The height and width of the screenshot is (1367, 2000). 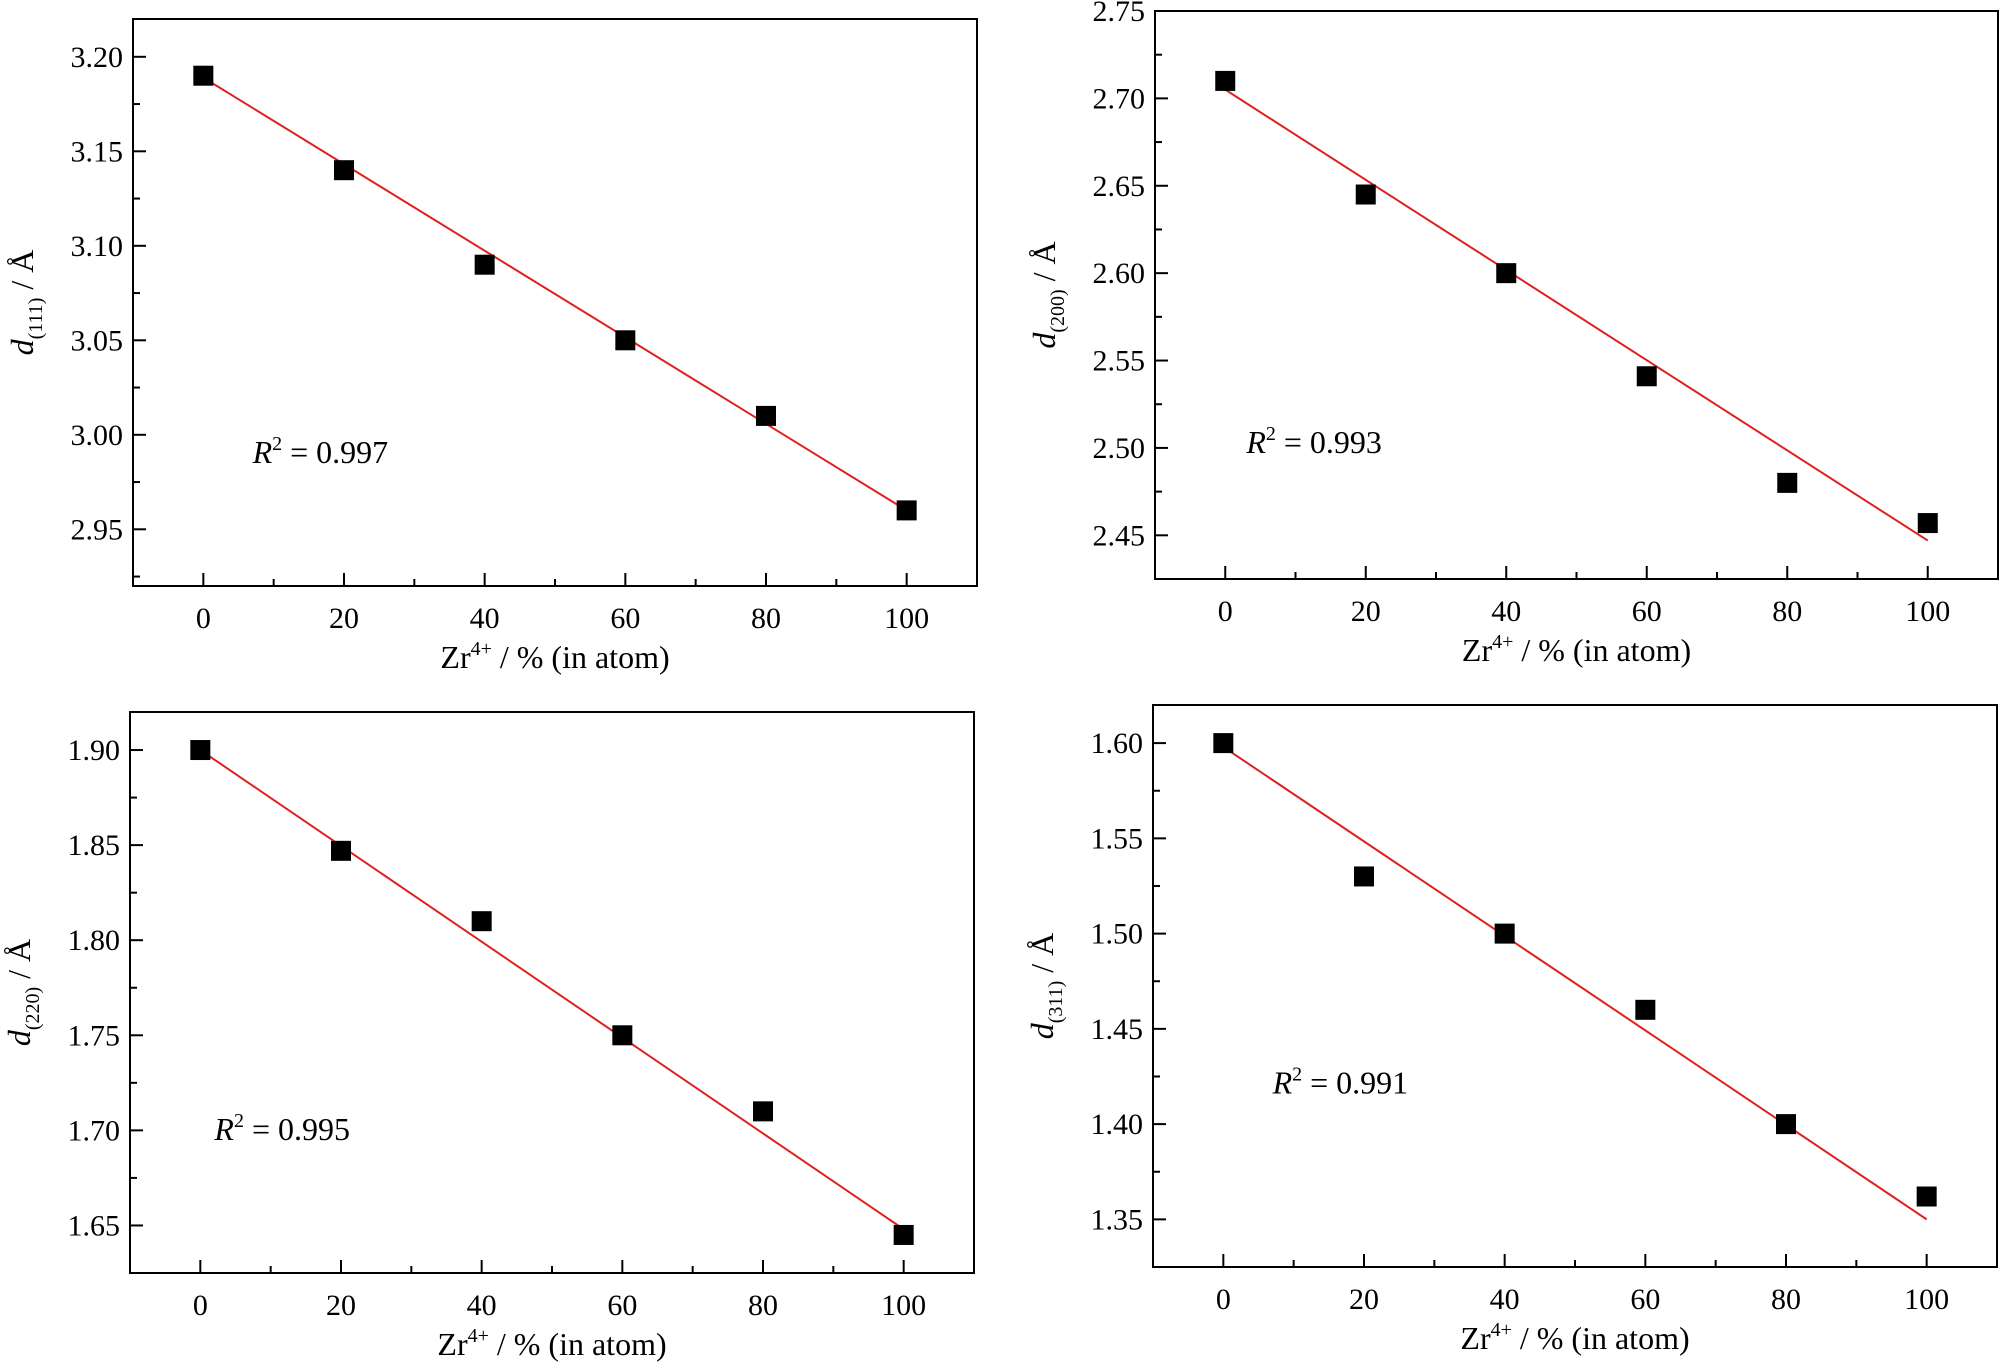 I want to click on y-tick-label: 1.55, so click(x=1117, y=838).